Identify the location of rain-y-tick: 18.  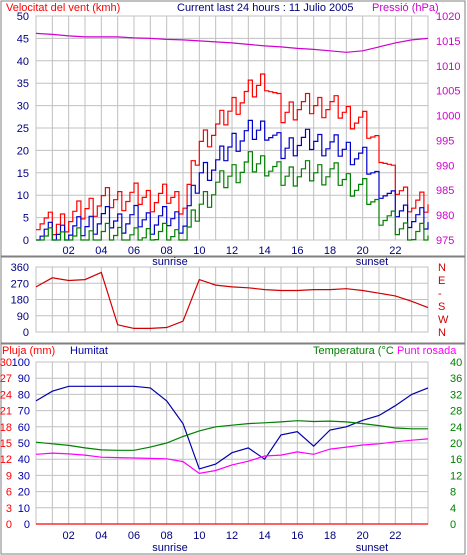
(6, 428).